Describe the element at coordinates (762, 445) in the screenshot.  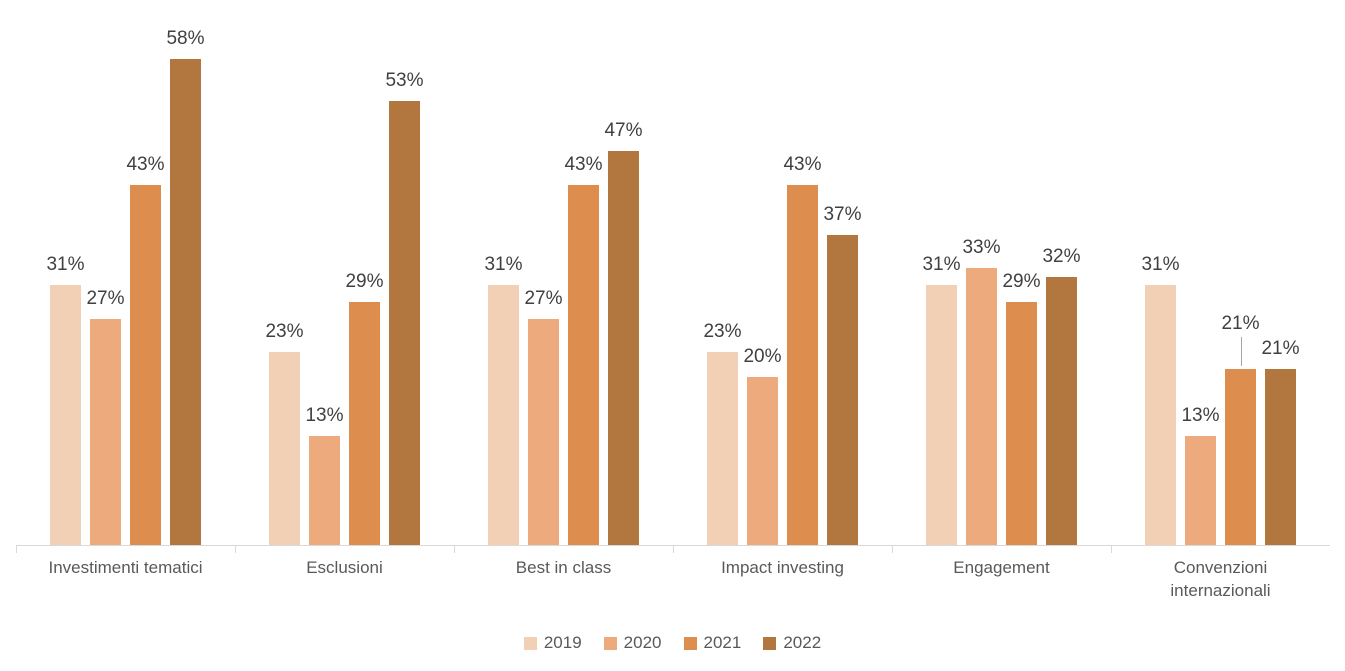
I see `bar-2020: 20%` at that location.